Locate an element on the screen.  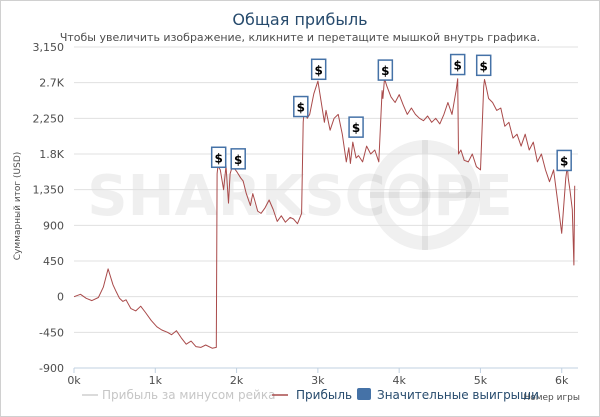
x-tick-label: 4k is located at coordinates (399, 380).